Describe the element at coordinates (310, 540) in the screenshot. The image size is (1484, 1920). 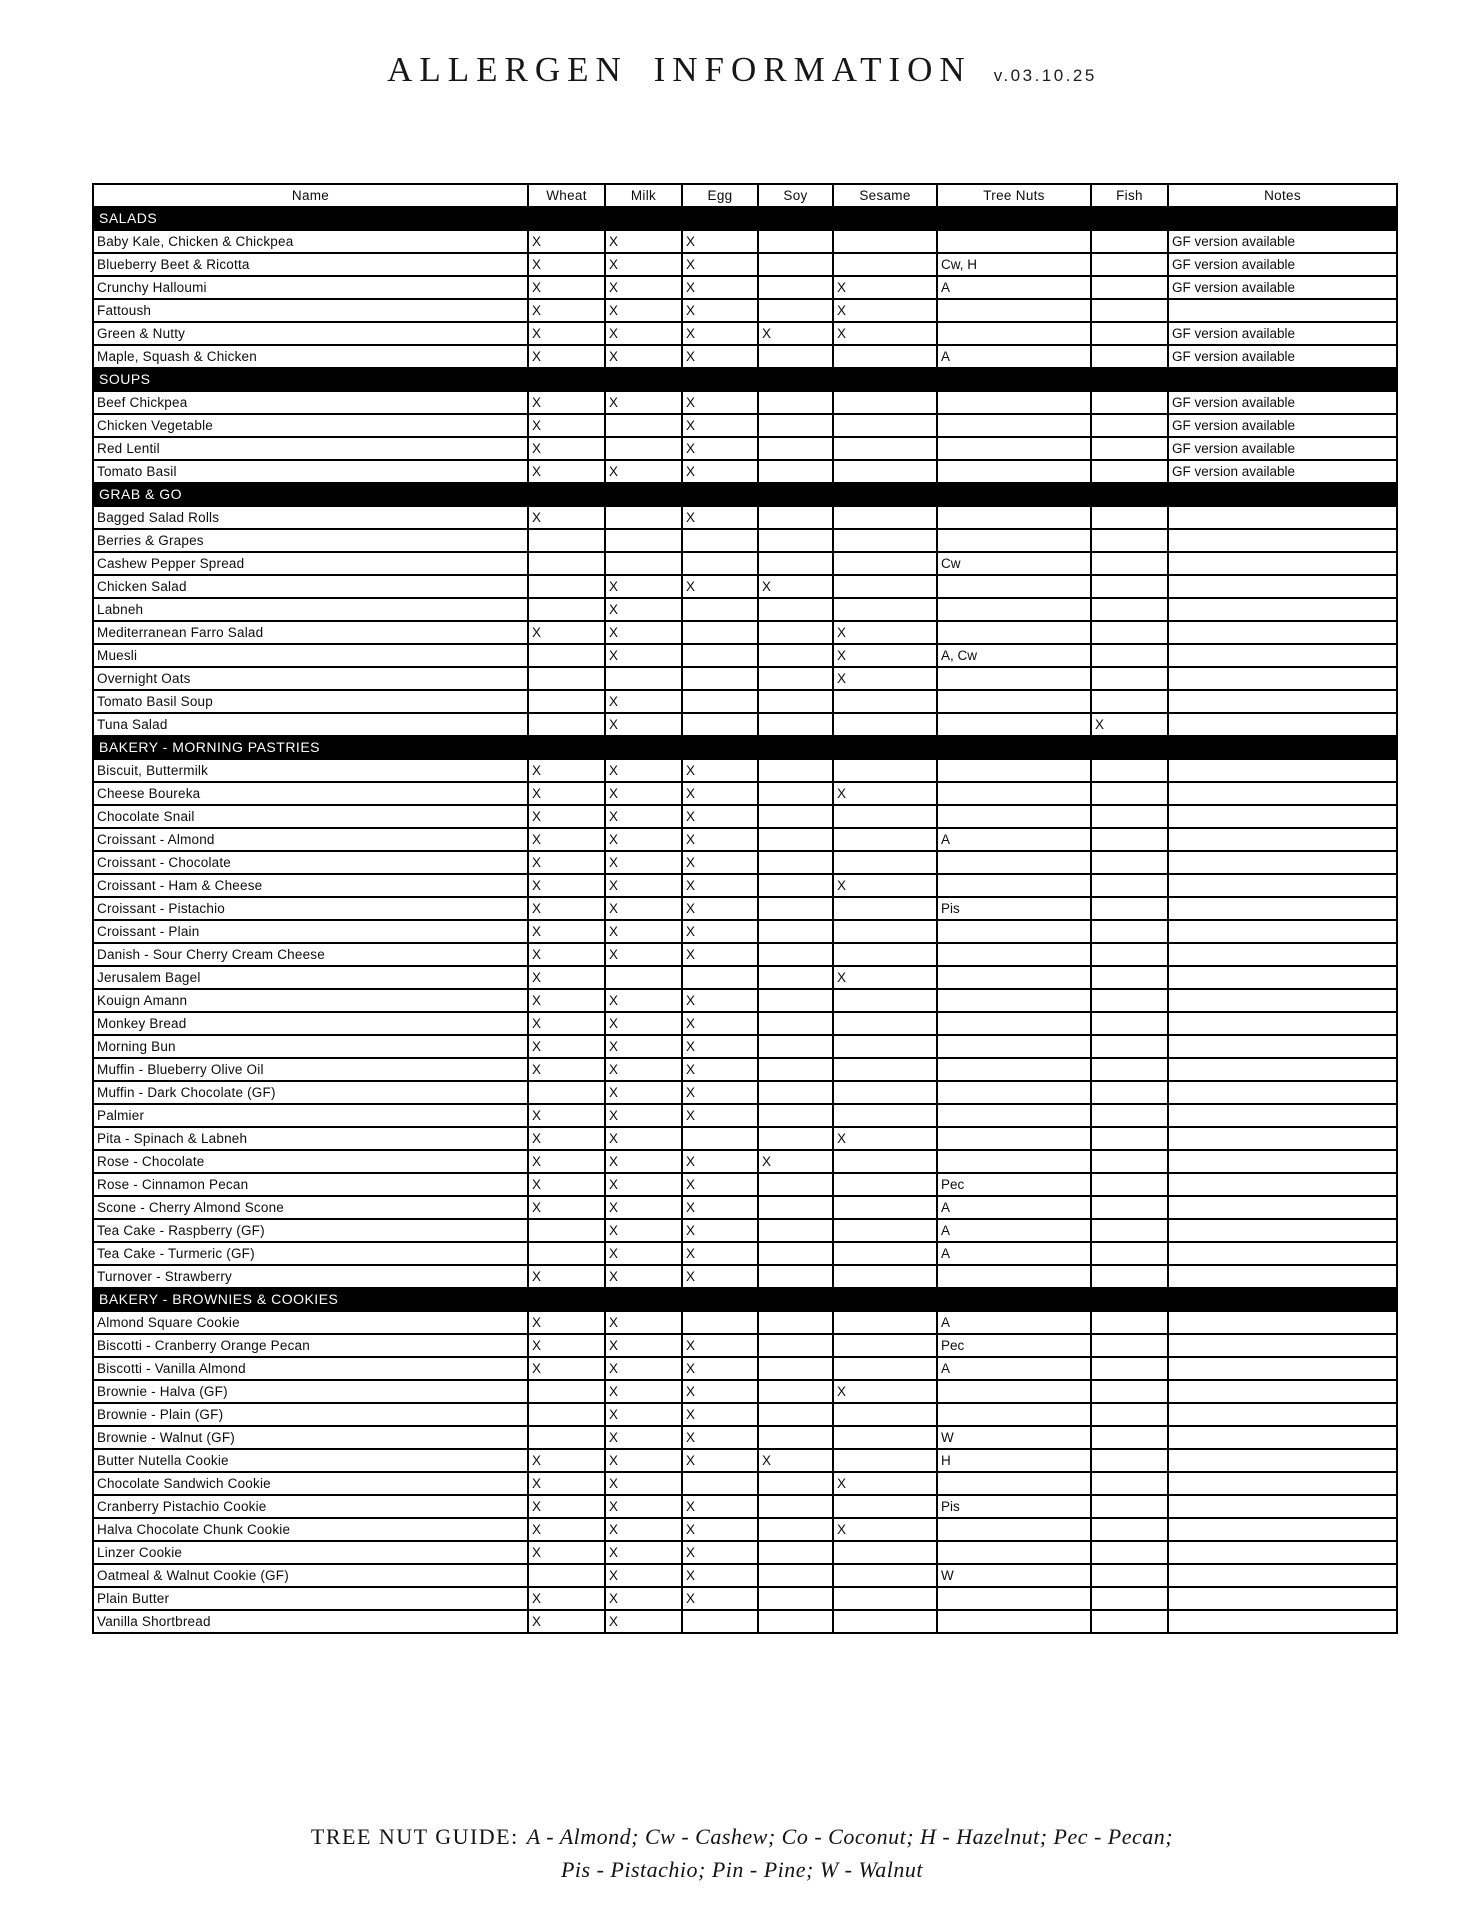
I see `item-name: Berries & Grapes` at that location.